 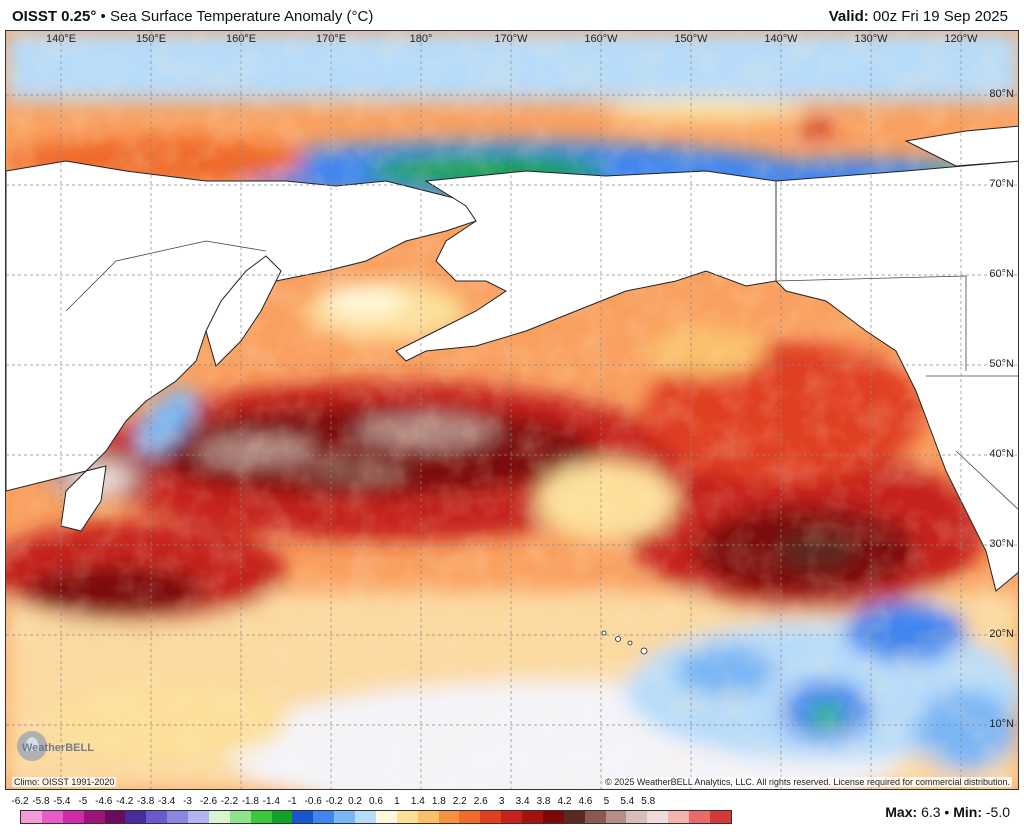 What do you see at coordinates (691, 39) in the screenshot?
I see `lon-label: 150°W` at bounding box center [691, 39].